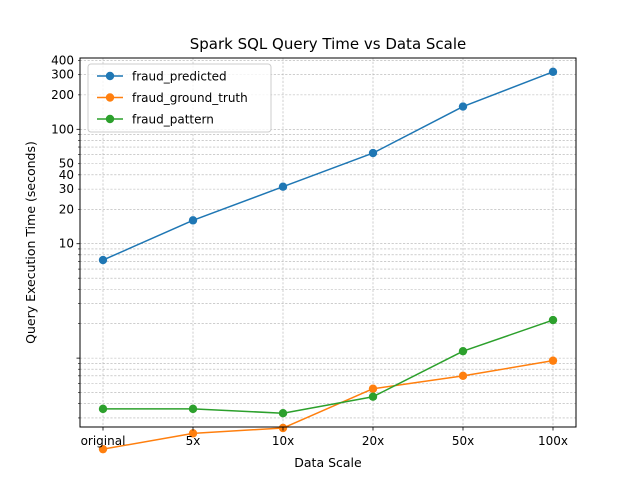 The width and height of the screenshot is (640, 480). I want to click on legend-box, so click(179, 98).